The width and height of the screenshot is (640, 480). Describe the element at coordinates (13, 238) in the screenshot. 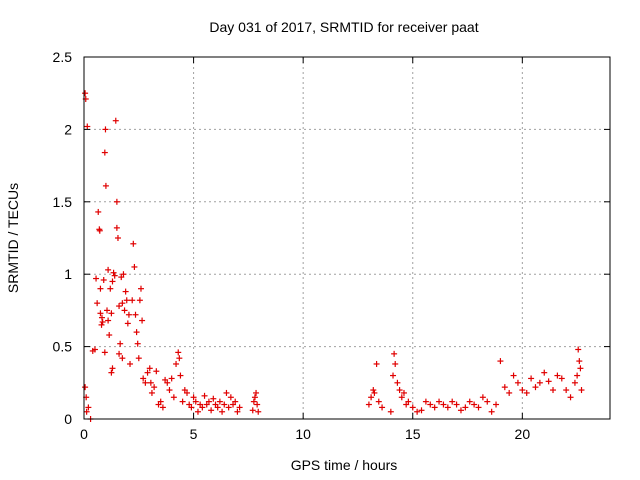

I see `y-axis-label: SRMTID / TECUs` at that location.